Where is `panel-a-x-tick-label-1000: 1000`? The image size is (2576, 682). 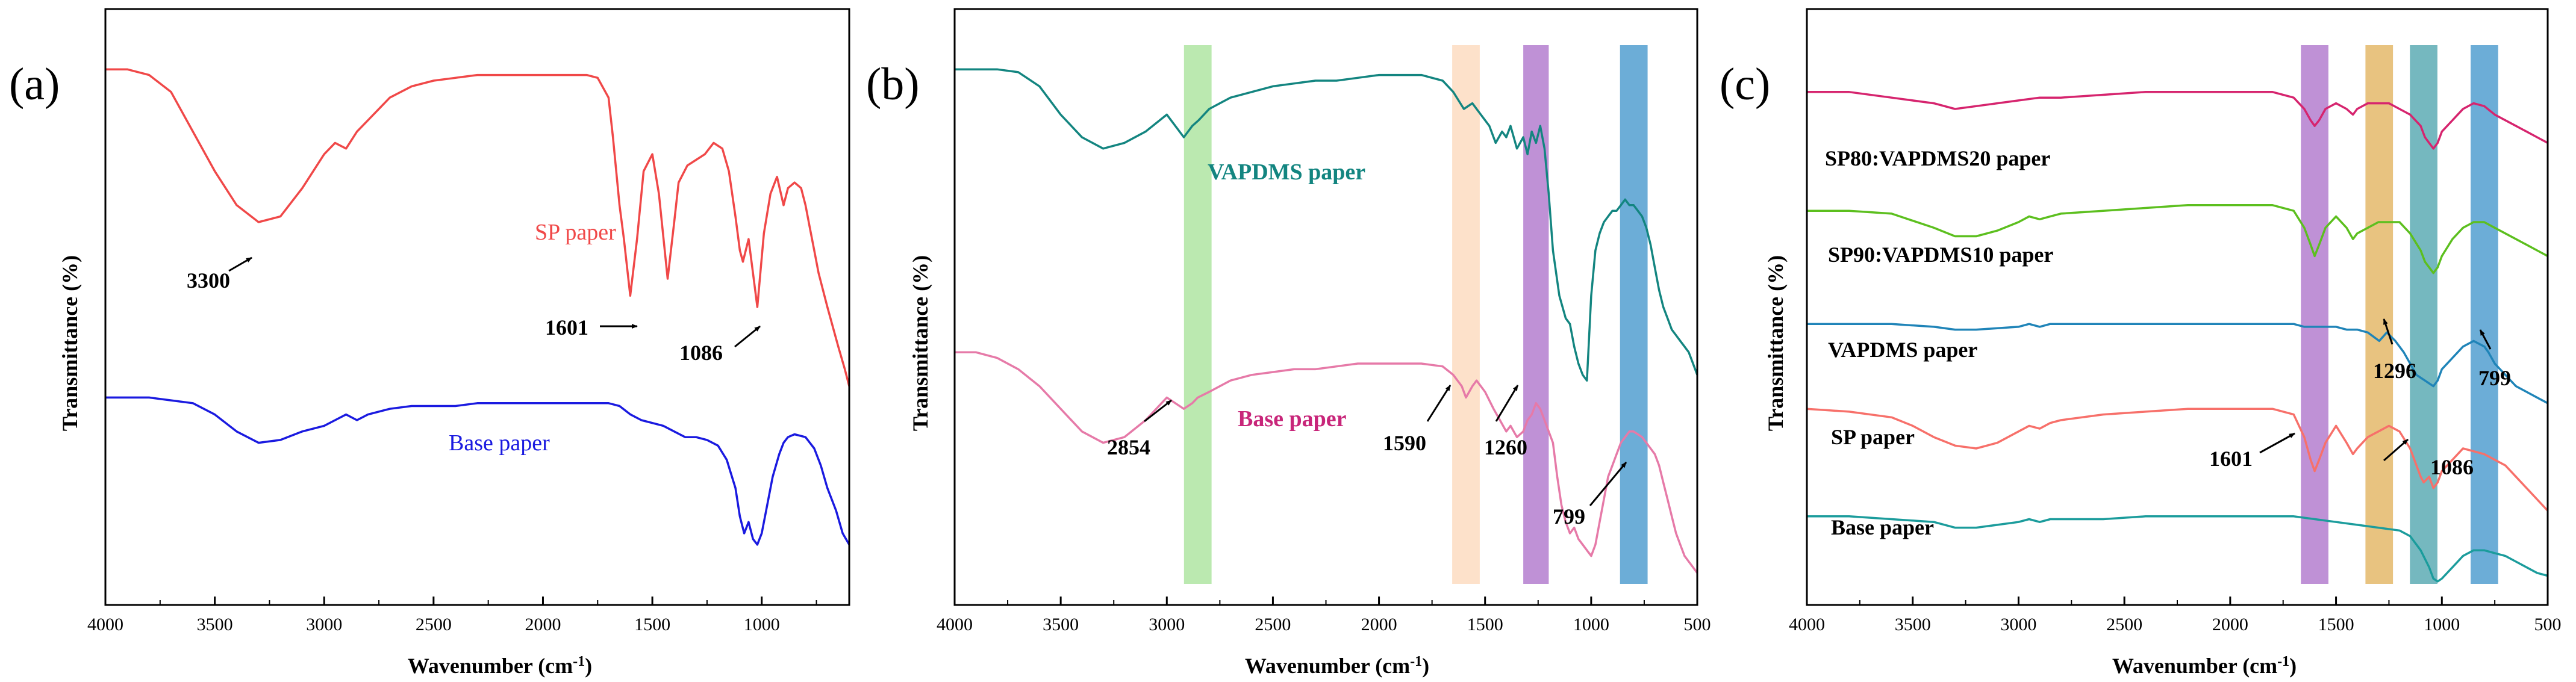 panel-a-x-tick-label-1000: 1000 is located at coordinates (762, 624).